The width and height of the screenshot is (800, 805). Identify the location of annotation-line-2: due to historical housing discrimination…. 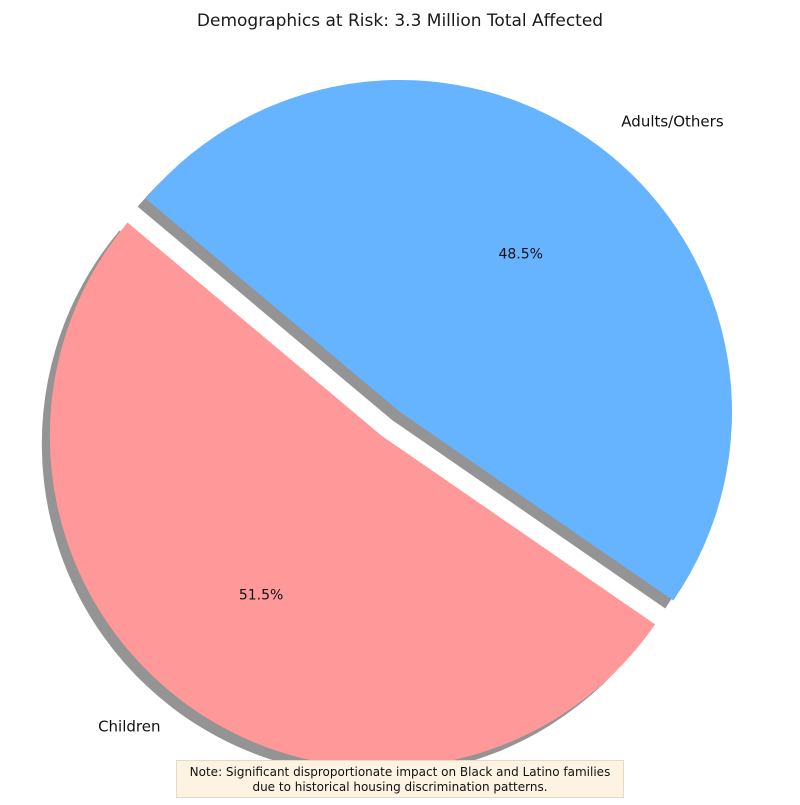
(400, 787).